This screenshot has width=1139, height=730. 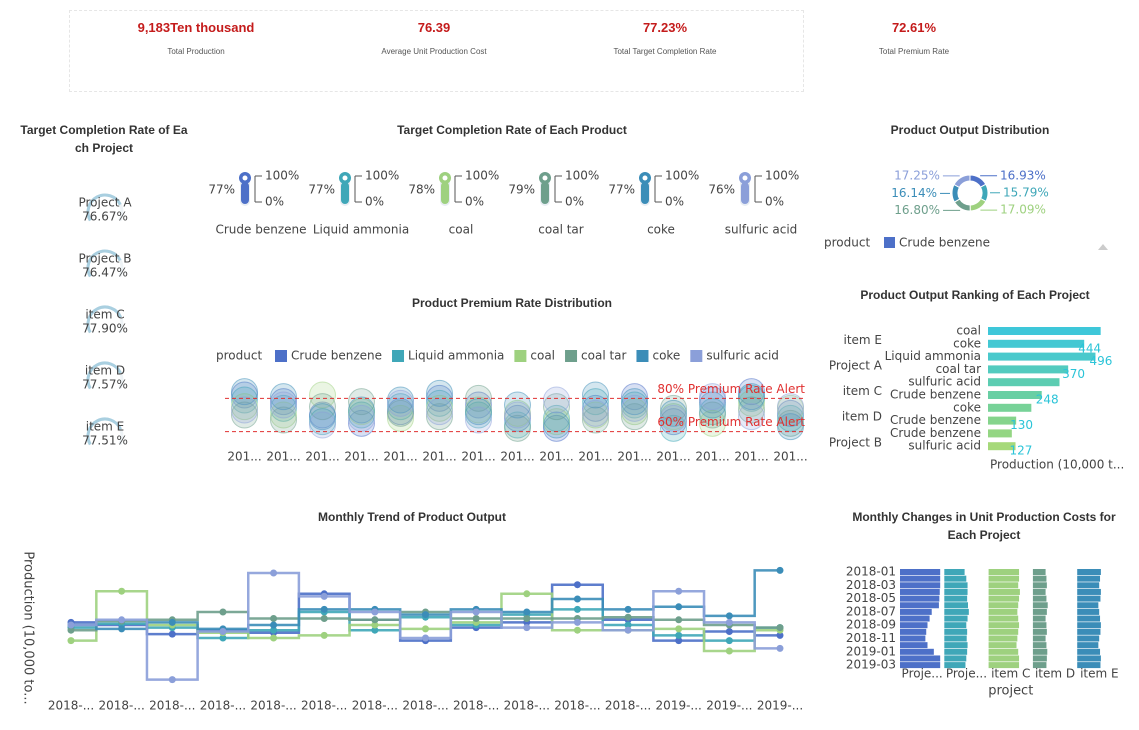 What do you see at coordinates (105, 273) in the screenshot?
I see `gauge-label: 76.47%` at bounding box center [105, 273].